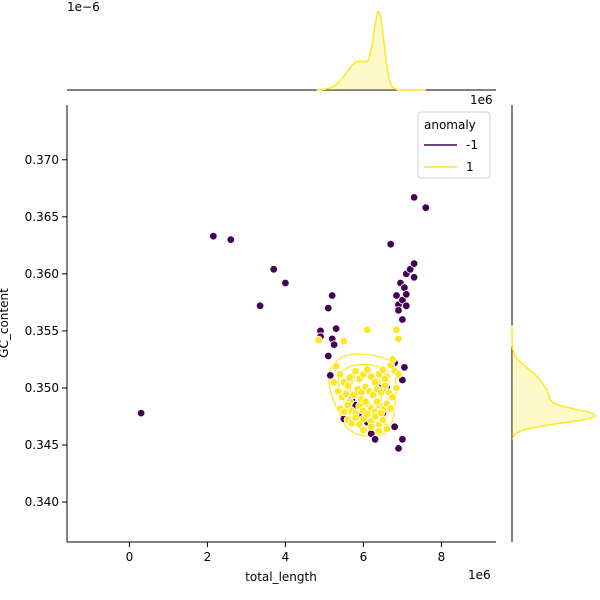 The image size is (600, 600). Describe the element at coordinates (454, 145) in the screenshot. I see `legend: anomaly -1 1` at that location.